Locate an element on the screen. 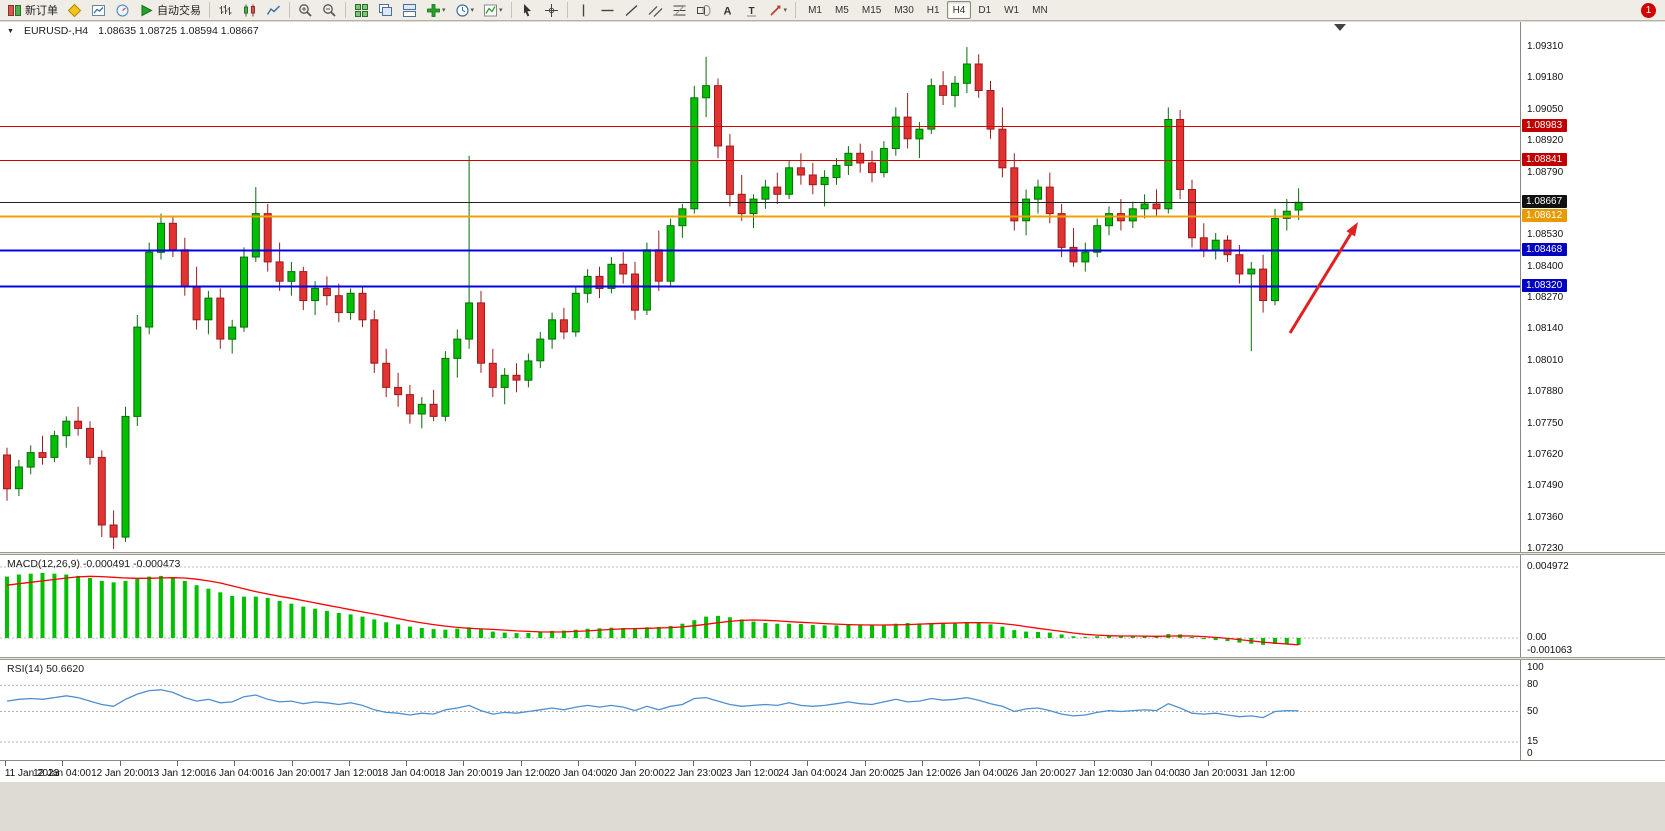  trendline-tool-button is located at coordinates (631, 10).